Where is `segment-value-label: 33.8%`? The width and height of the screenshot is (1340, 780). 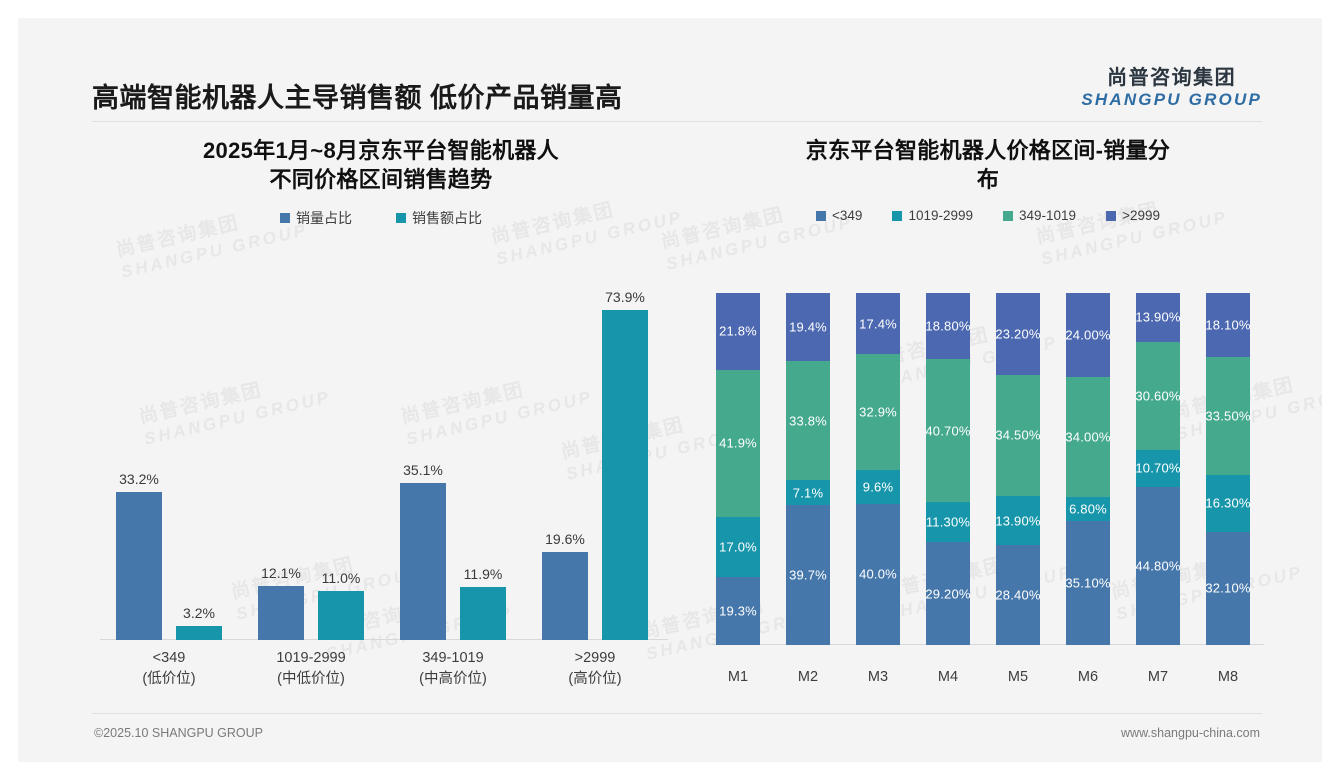 segment-value-label: 33.8% is located at coordinates (808, 421).